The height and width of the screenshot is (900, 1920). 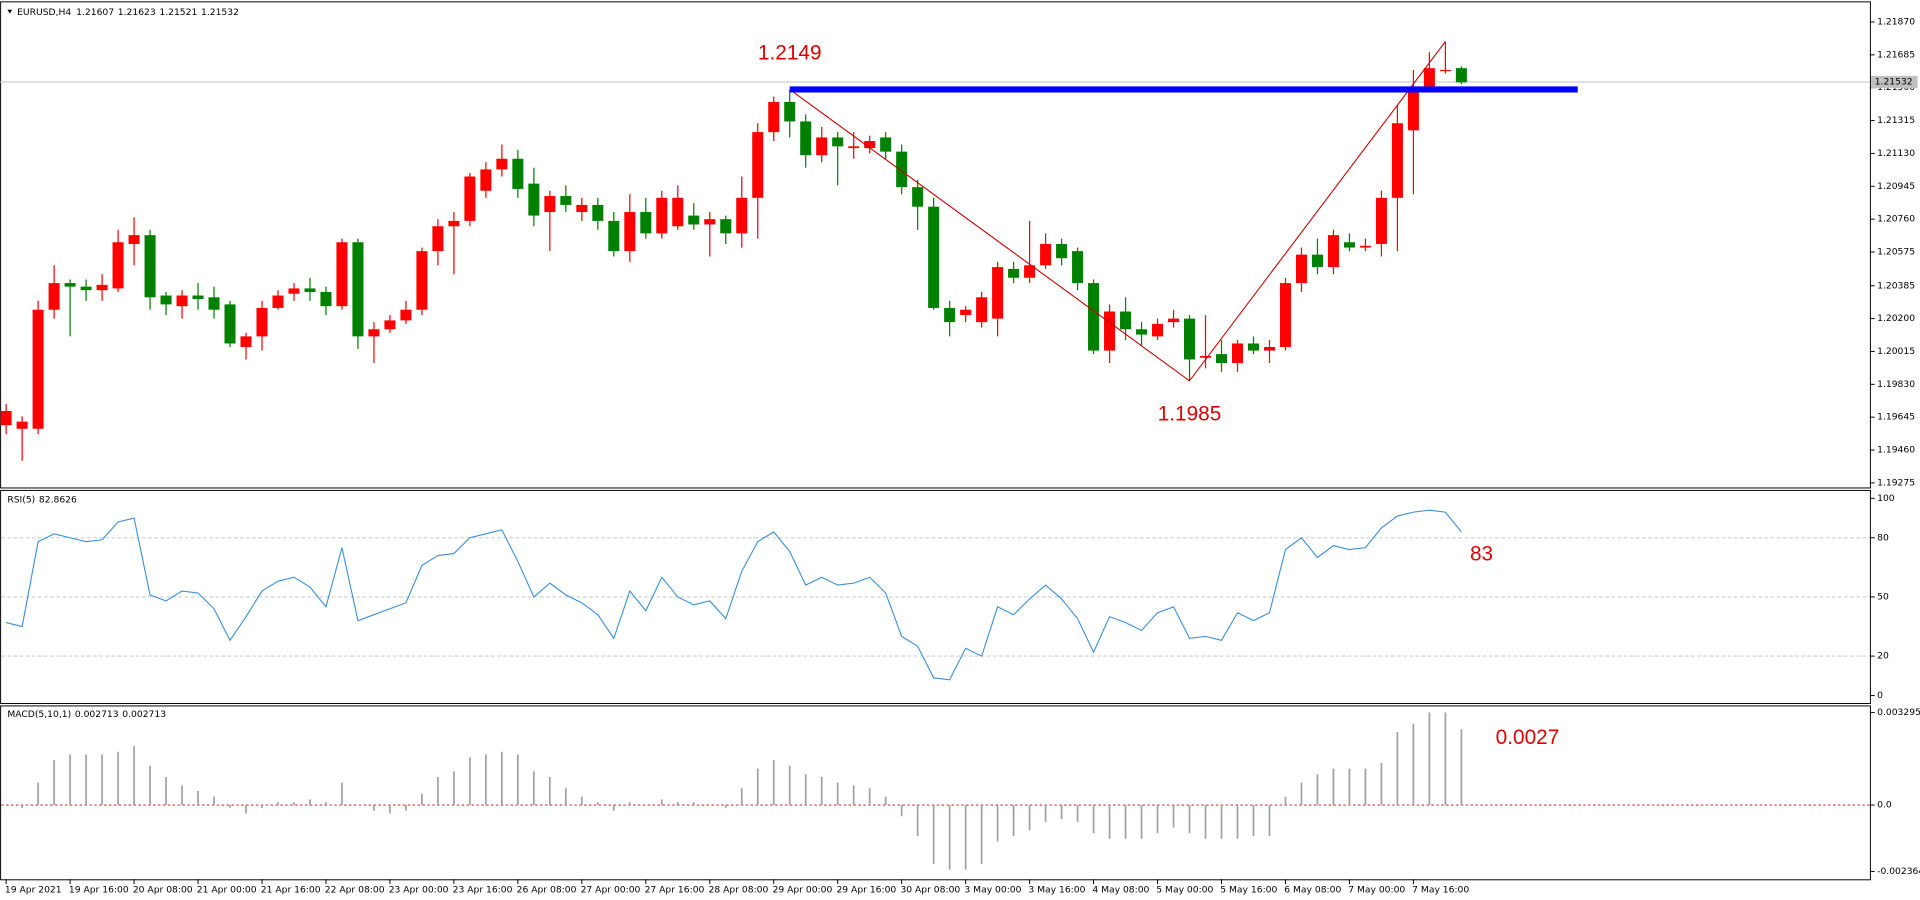 What do you see at coordinates (790, 52) in the screenshot?
I see `price-annotation: 1.2149` at bounding box center [790, 52].